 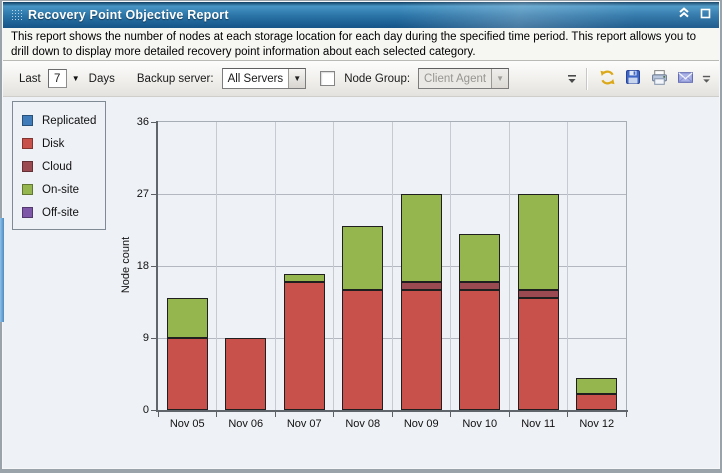 I want to click on backup-server-value: All Servers, so click(x=255, y=78).